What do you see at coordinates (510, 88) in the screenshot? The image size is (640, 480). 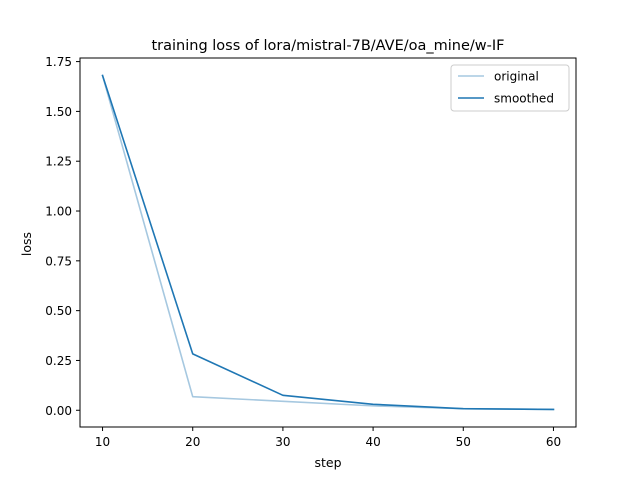 I see `legend: original smoothed` at bounding box center [510, 88].